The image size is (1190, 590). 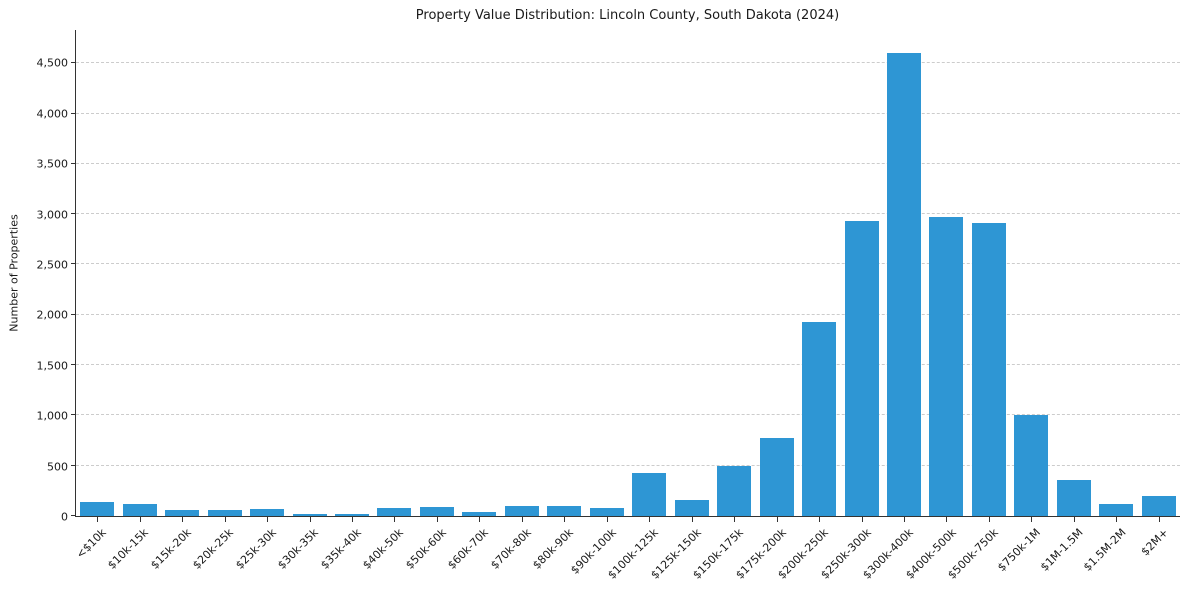 What do you see at coordinates (52, 416) in the screenshot?
I see `y-tick-label: 1,000` at bounding box center [52, 416].